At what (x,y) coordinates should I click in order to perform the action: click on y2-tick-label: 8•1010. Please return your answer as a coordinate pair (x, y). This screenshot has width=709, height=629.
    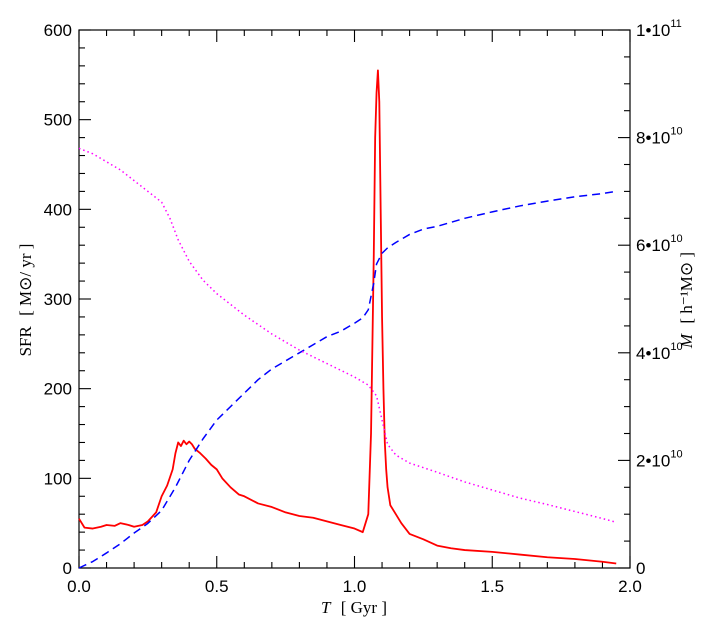
    Looking at the image, I should click on (659, 137).